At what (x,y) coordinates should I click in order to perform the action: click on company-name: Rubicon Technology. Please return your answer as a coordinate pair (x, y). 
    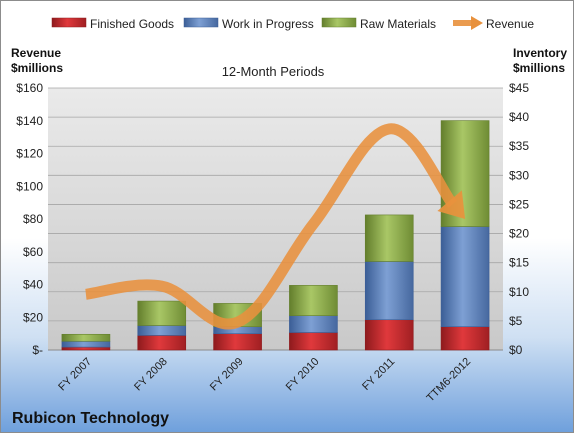
    Looking at the image, I should click on (90, 418).